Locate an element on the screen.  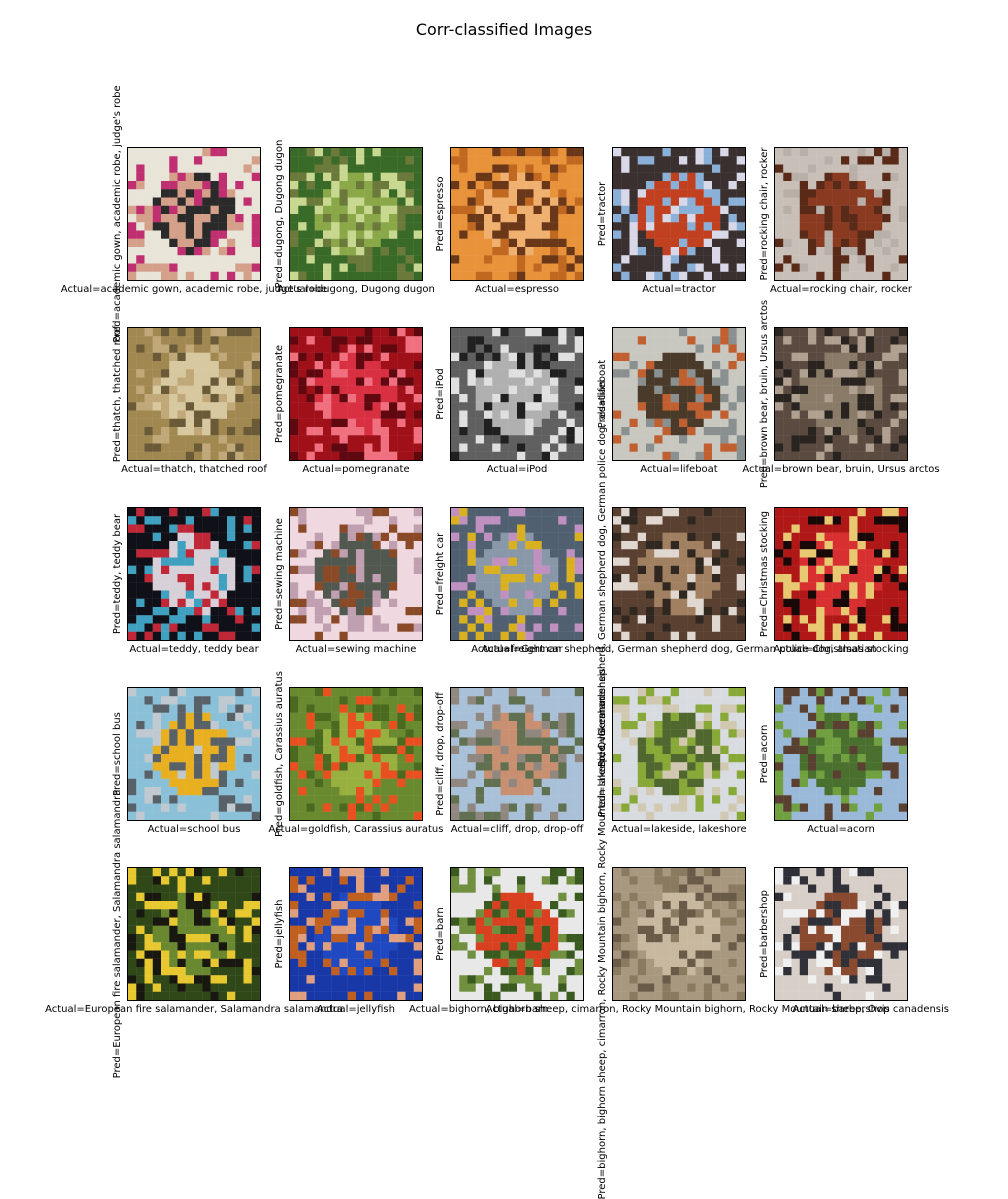
pred-label: Pred=goldfish, Carassius auratus is located at coordinates (280, 754).